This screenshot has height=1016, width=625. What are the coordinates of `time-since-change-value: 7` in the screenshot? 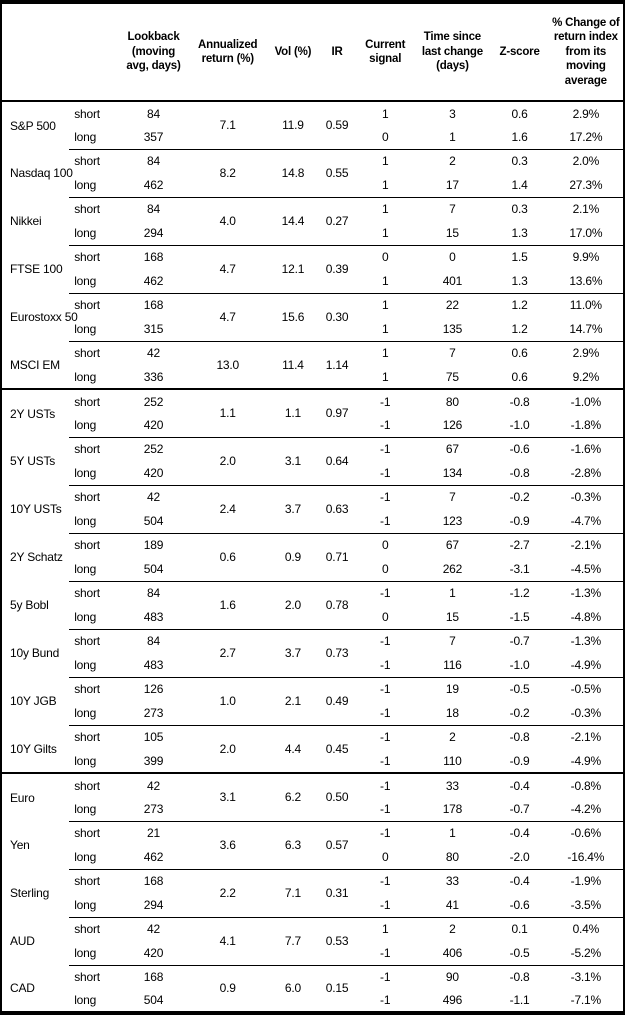 It's located at (452, 641).